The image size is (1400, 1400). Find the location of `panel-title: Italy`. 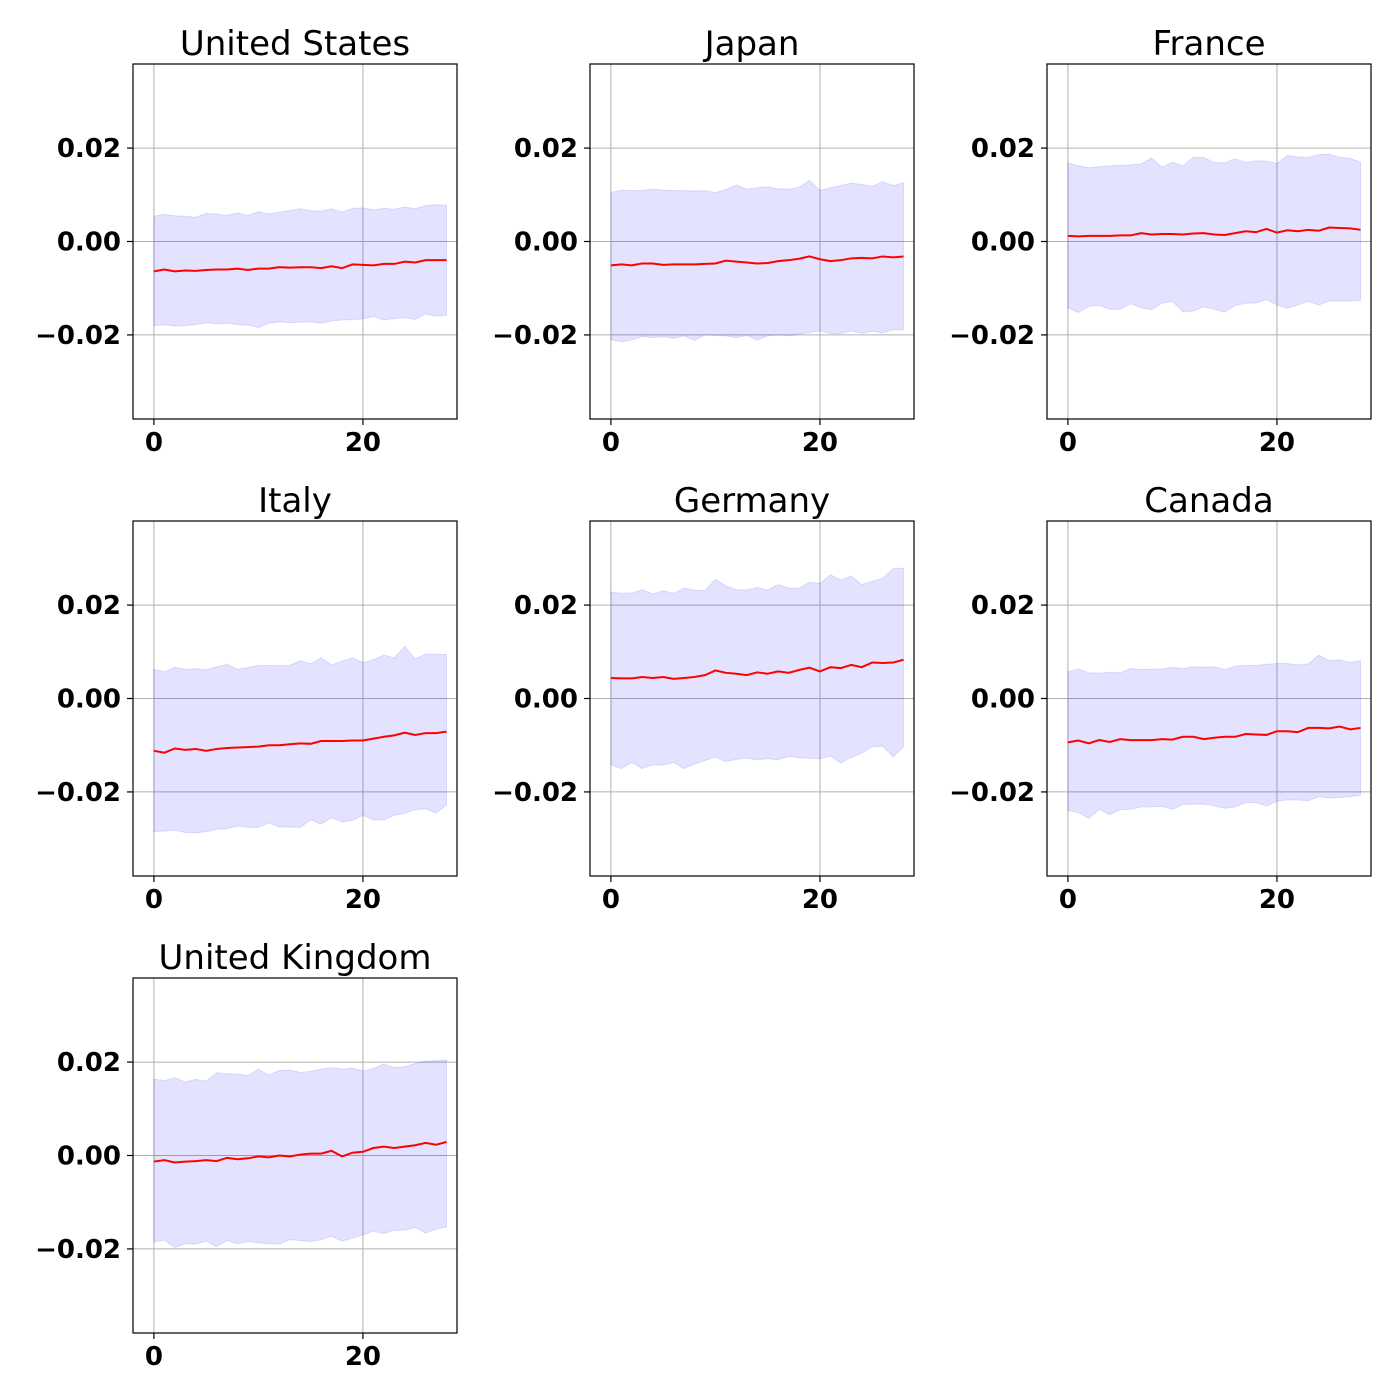

panel-title: Italy is located at coordinates (295, 501).